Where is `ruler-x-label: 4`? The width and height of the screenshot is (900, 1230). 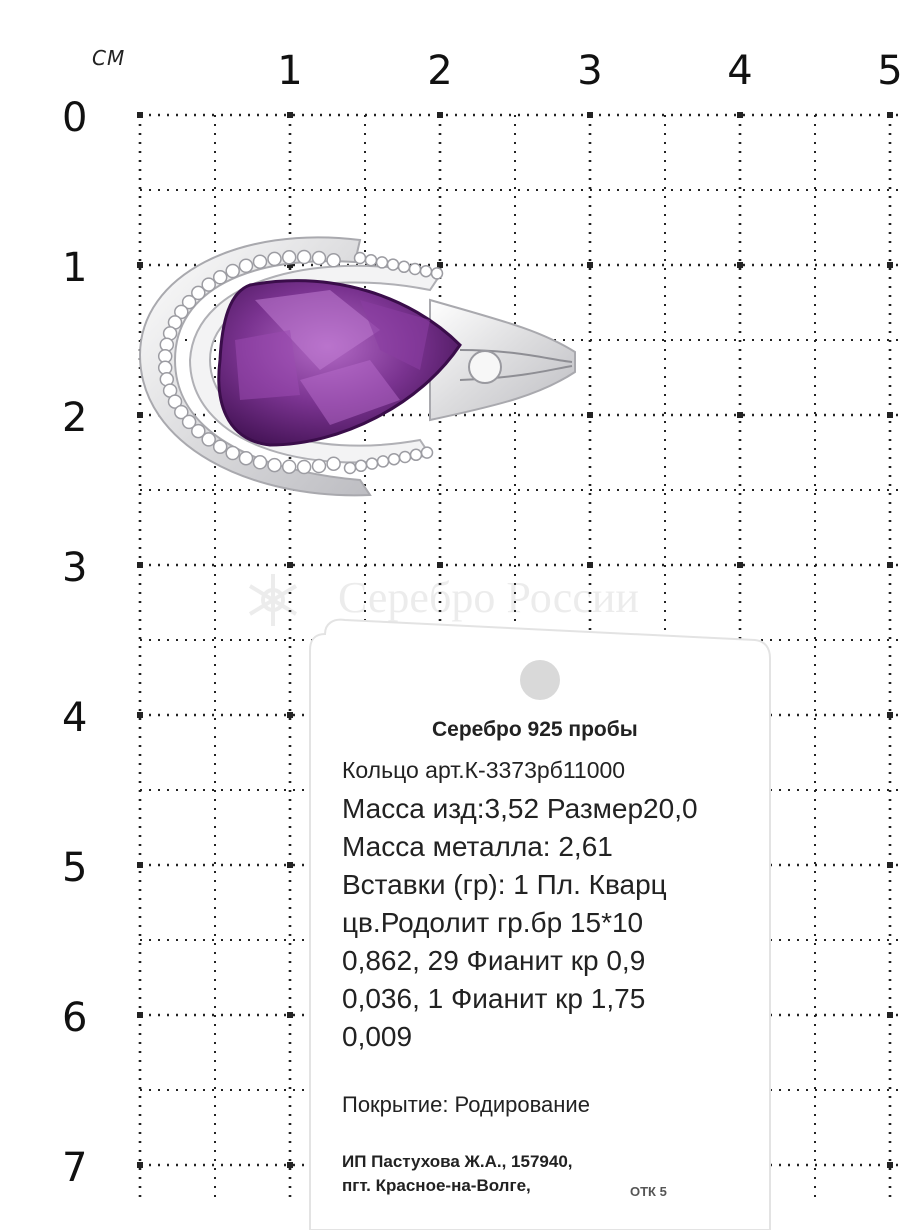 ruler-x-label: 4 is located at coordinates (740, 71).